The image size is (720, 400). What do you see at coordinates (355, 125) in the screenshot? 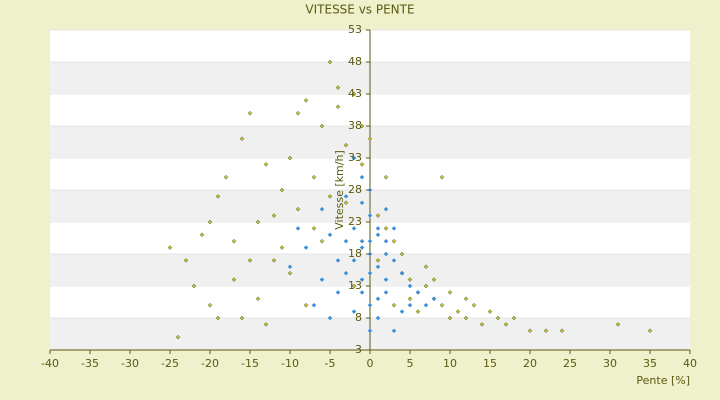
I see `y-tick-label: 38` at bounding box center [355, 125].